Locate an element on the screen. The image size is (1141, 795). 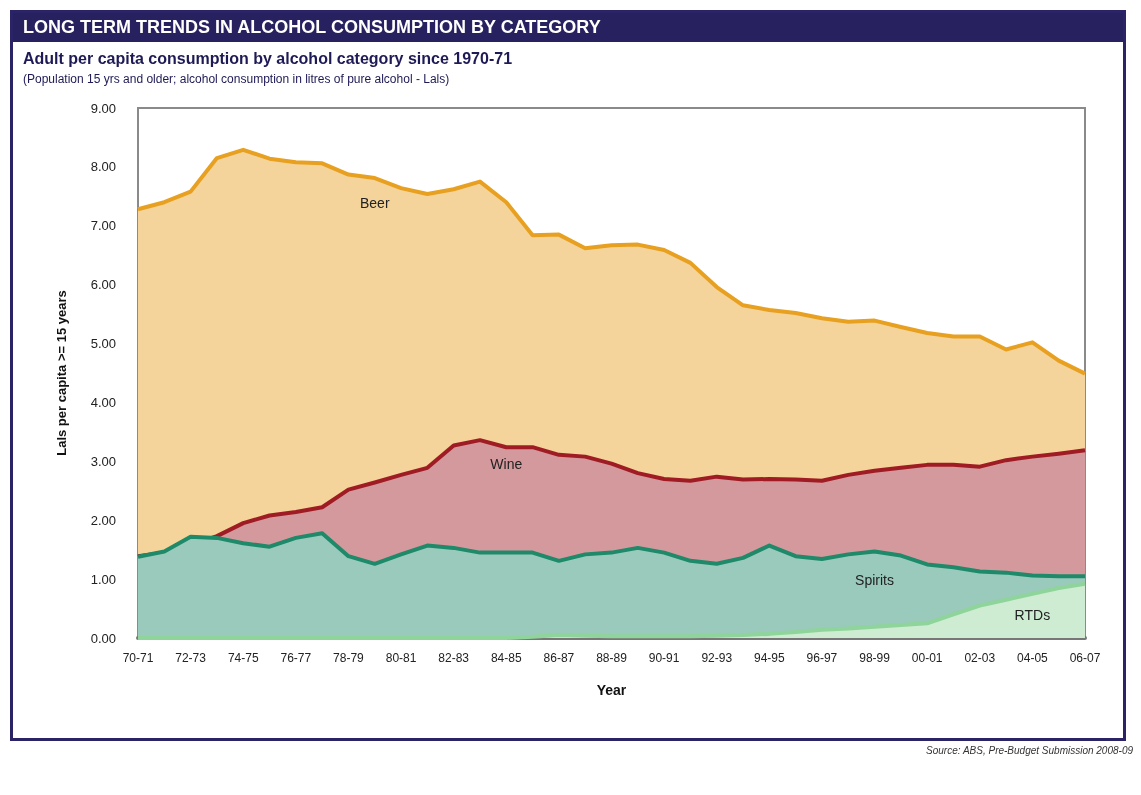
y-tick-label: 9.00 is located at coordinates (103, 108).